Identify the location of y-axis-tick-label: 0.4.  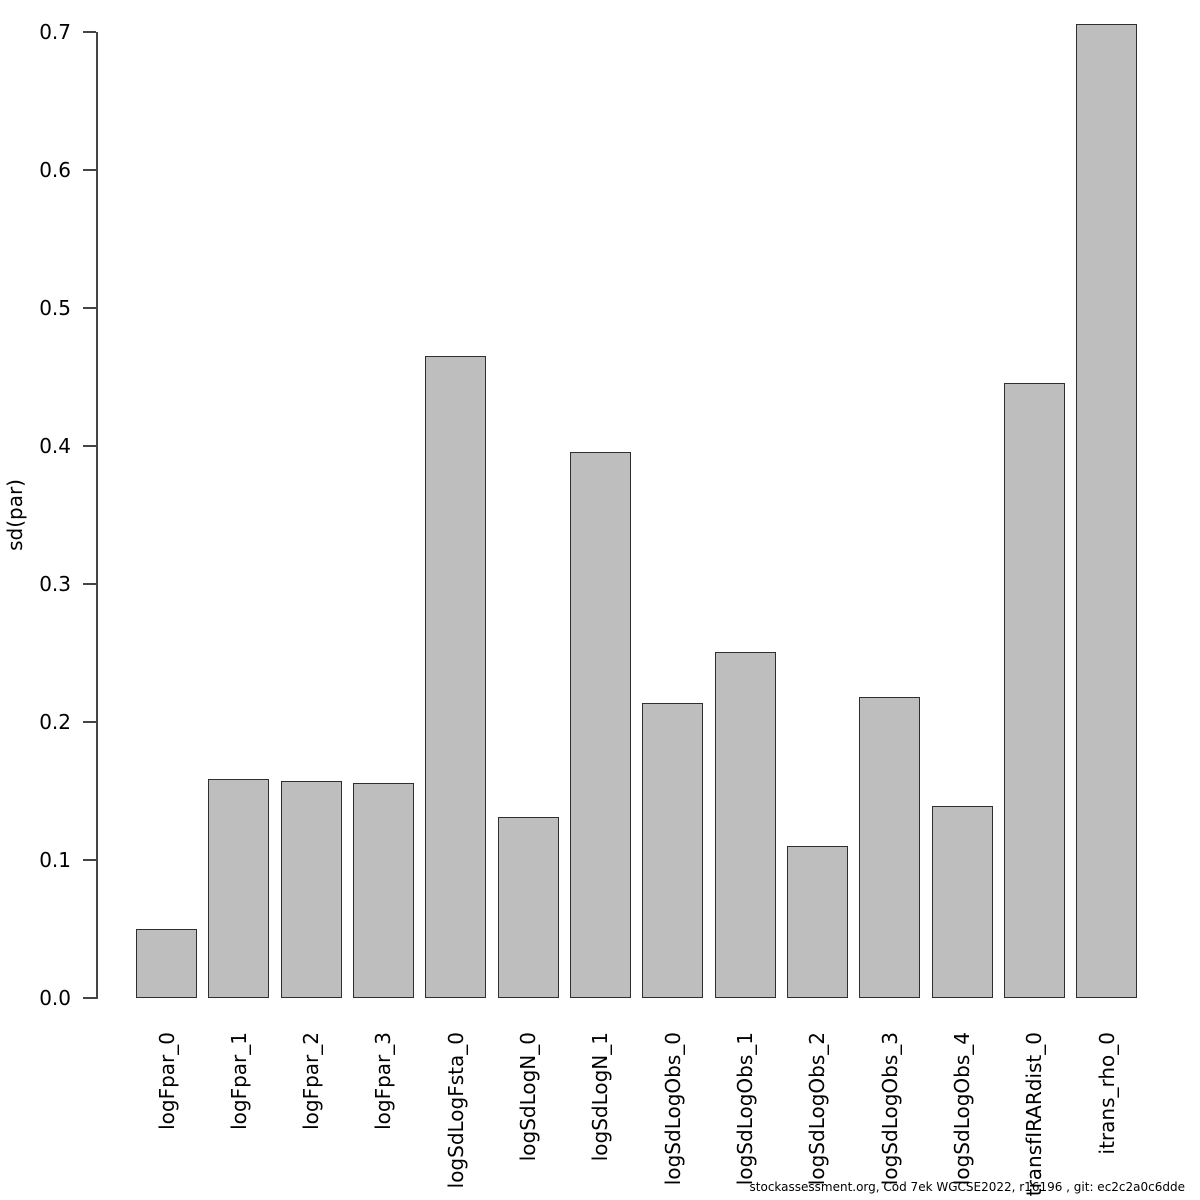
(55, 446).